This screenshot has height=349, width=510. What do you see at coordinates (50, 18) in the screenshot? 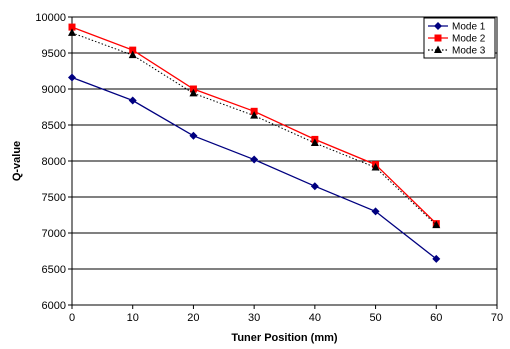
I see `y-tick-label: 10000` at bounding box center [50, 18].